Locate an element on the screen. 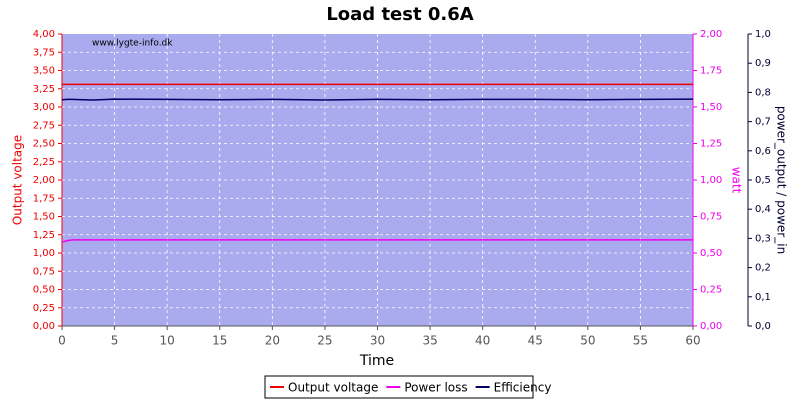 This screenshot has height=400, width=800. y-tick-label: 1,0 is located at coordinates (763, 34).